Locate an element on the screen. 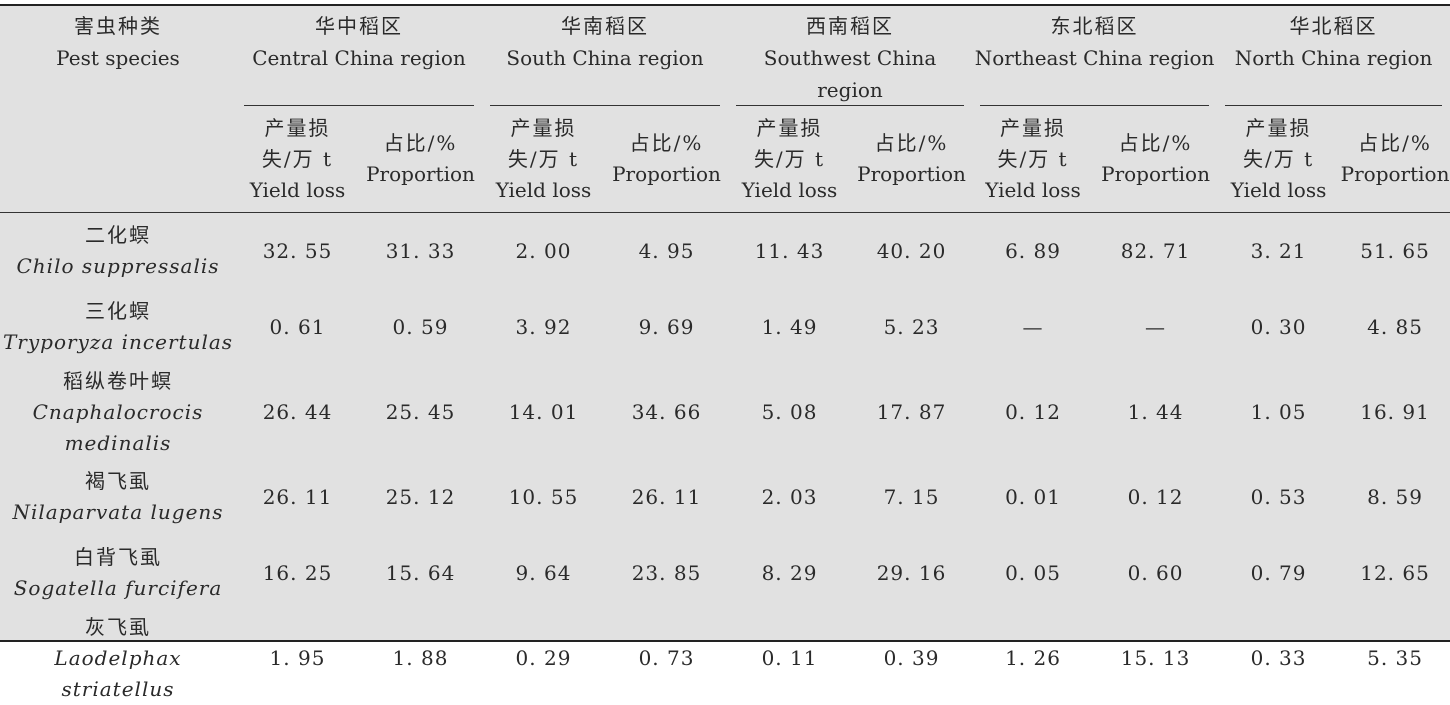 This screenshot has height=705, width=1450. value-cell: 40. 20 is located at coordinates (911, 251).